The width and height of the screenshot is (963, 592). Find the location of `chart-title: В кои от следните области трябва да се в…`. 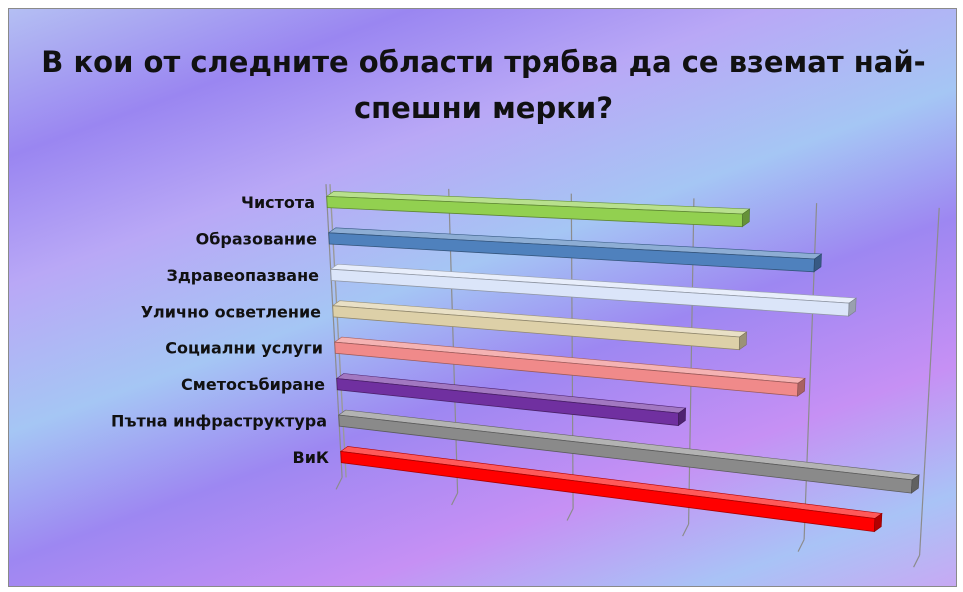

chart-title: В кои от следните области трябва да се в… is located at coordinates (483, 85).